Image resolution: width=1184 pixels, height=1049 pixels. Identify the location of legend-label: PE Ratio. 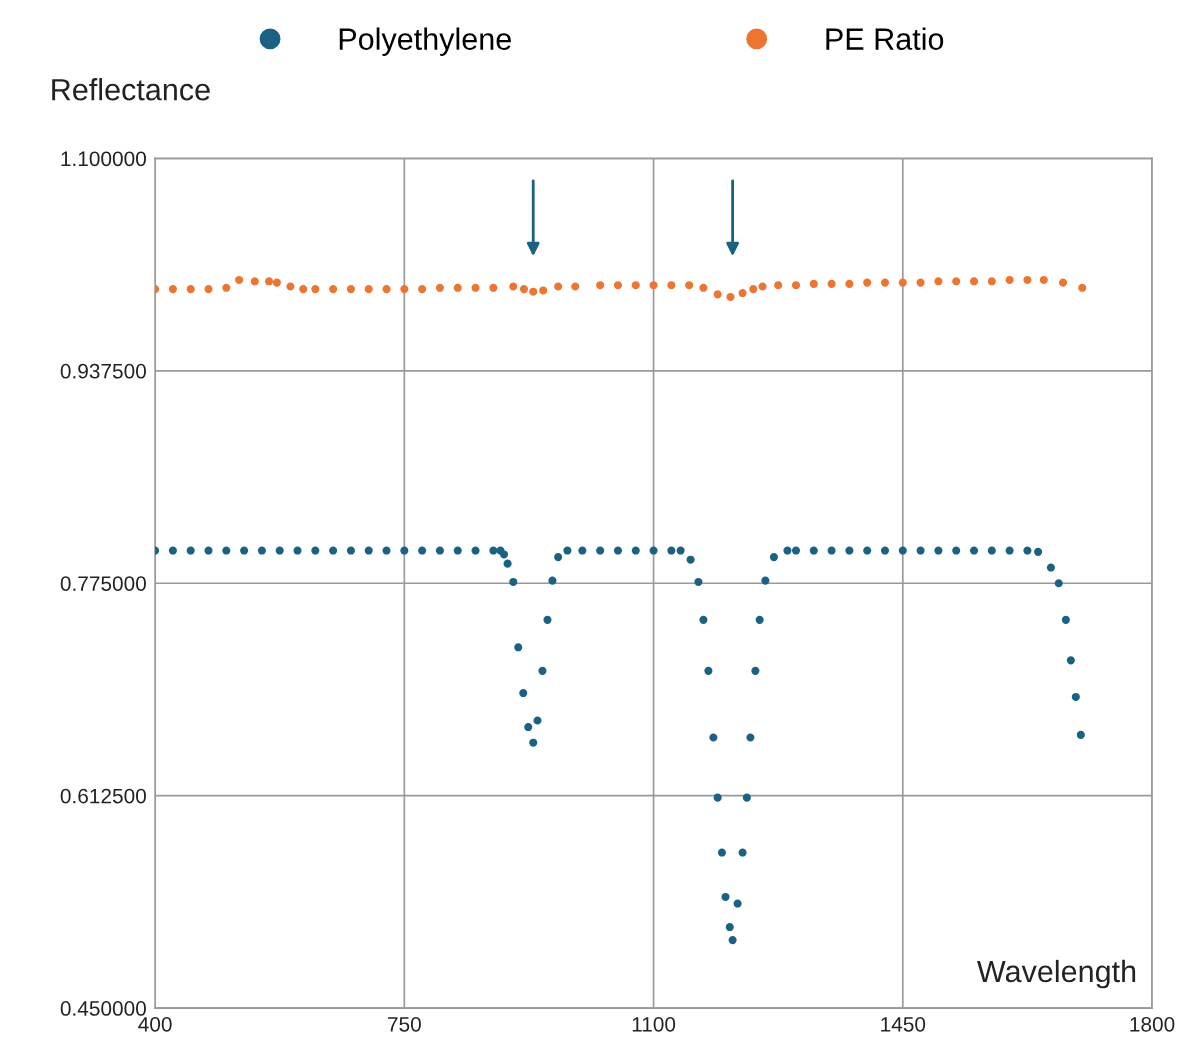
(885, 38).